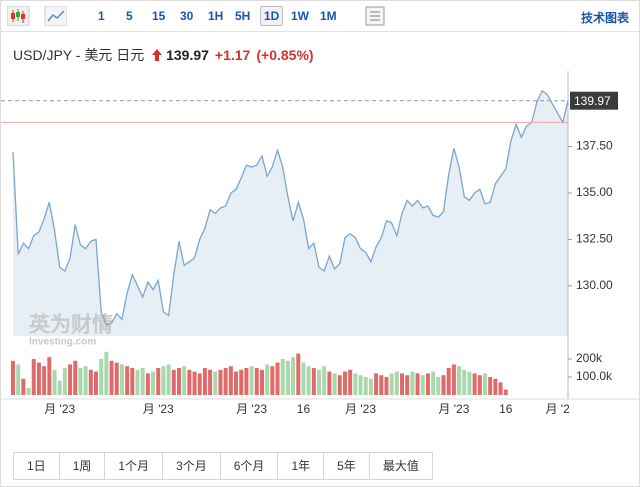  I want to click on range-button: 5年, so click(347, 466).